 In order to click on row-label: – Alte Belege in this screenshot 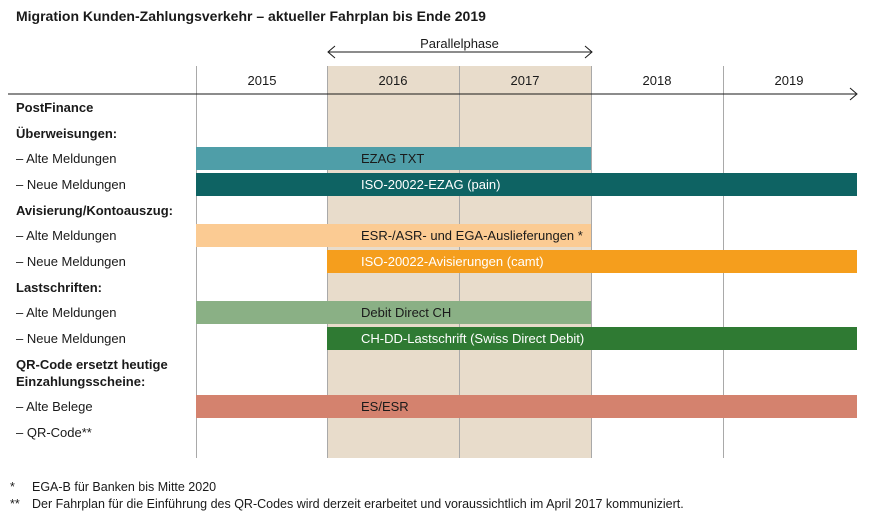, I will do `click(54, 406)`.